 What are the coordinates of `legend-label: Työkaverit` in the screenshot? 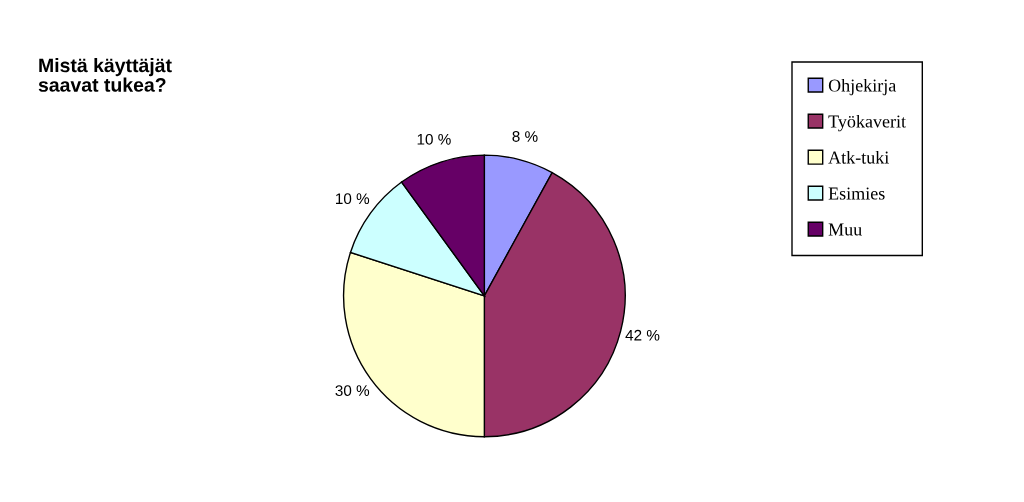 It's located at (867, 123).